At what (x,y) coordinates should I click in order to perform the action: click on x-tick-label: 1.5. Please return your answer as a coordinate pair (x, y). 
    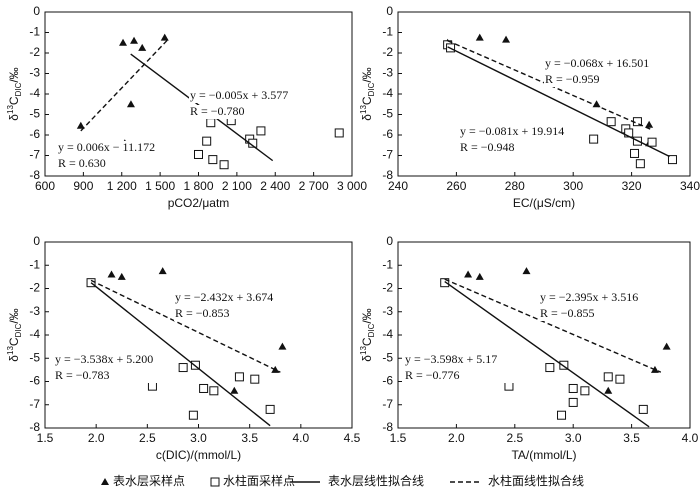
    Looking at the image, I should click on (398, 438).